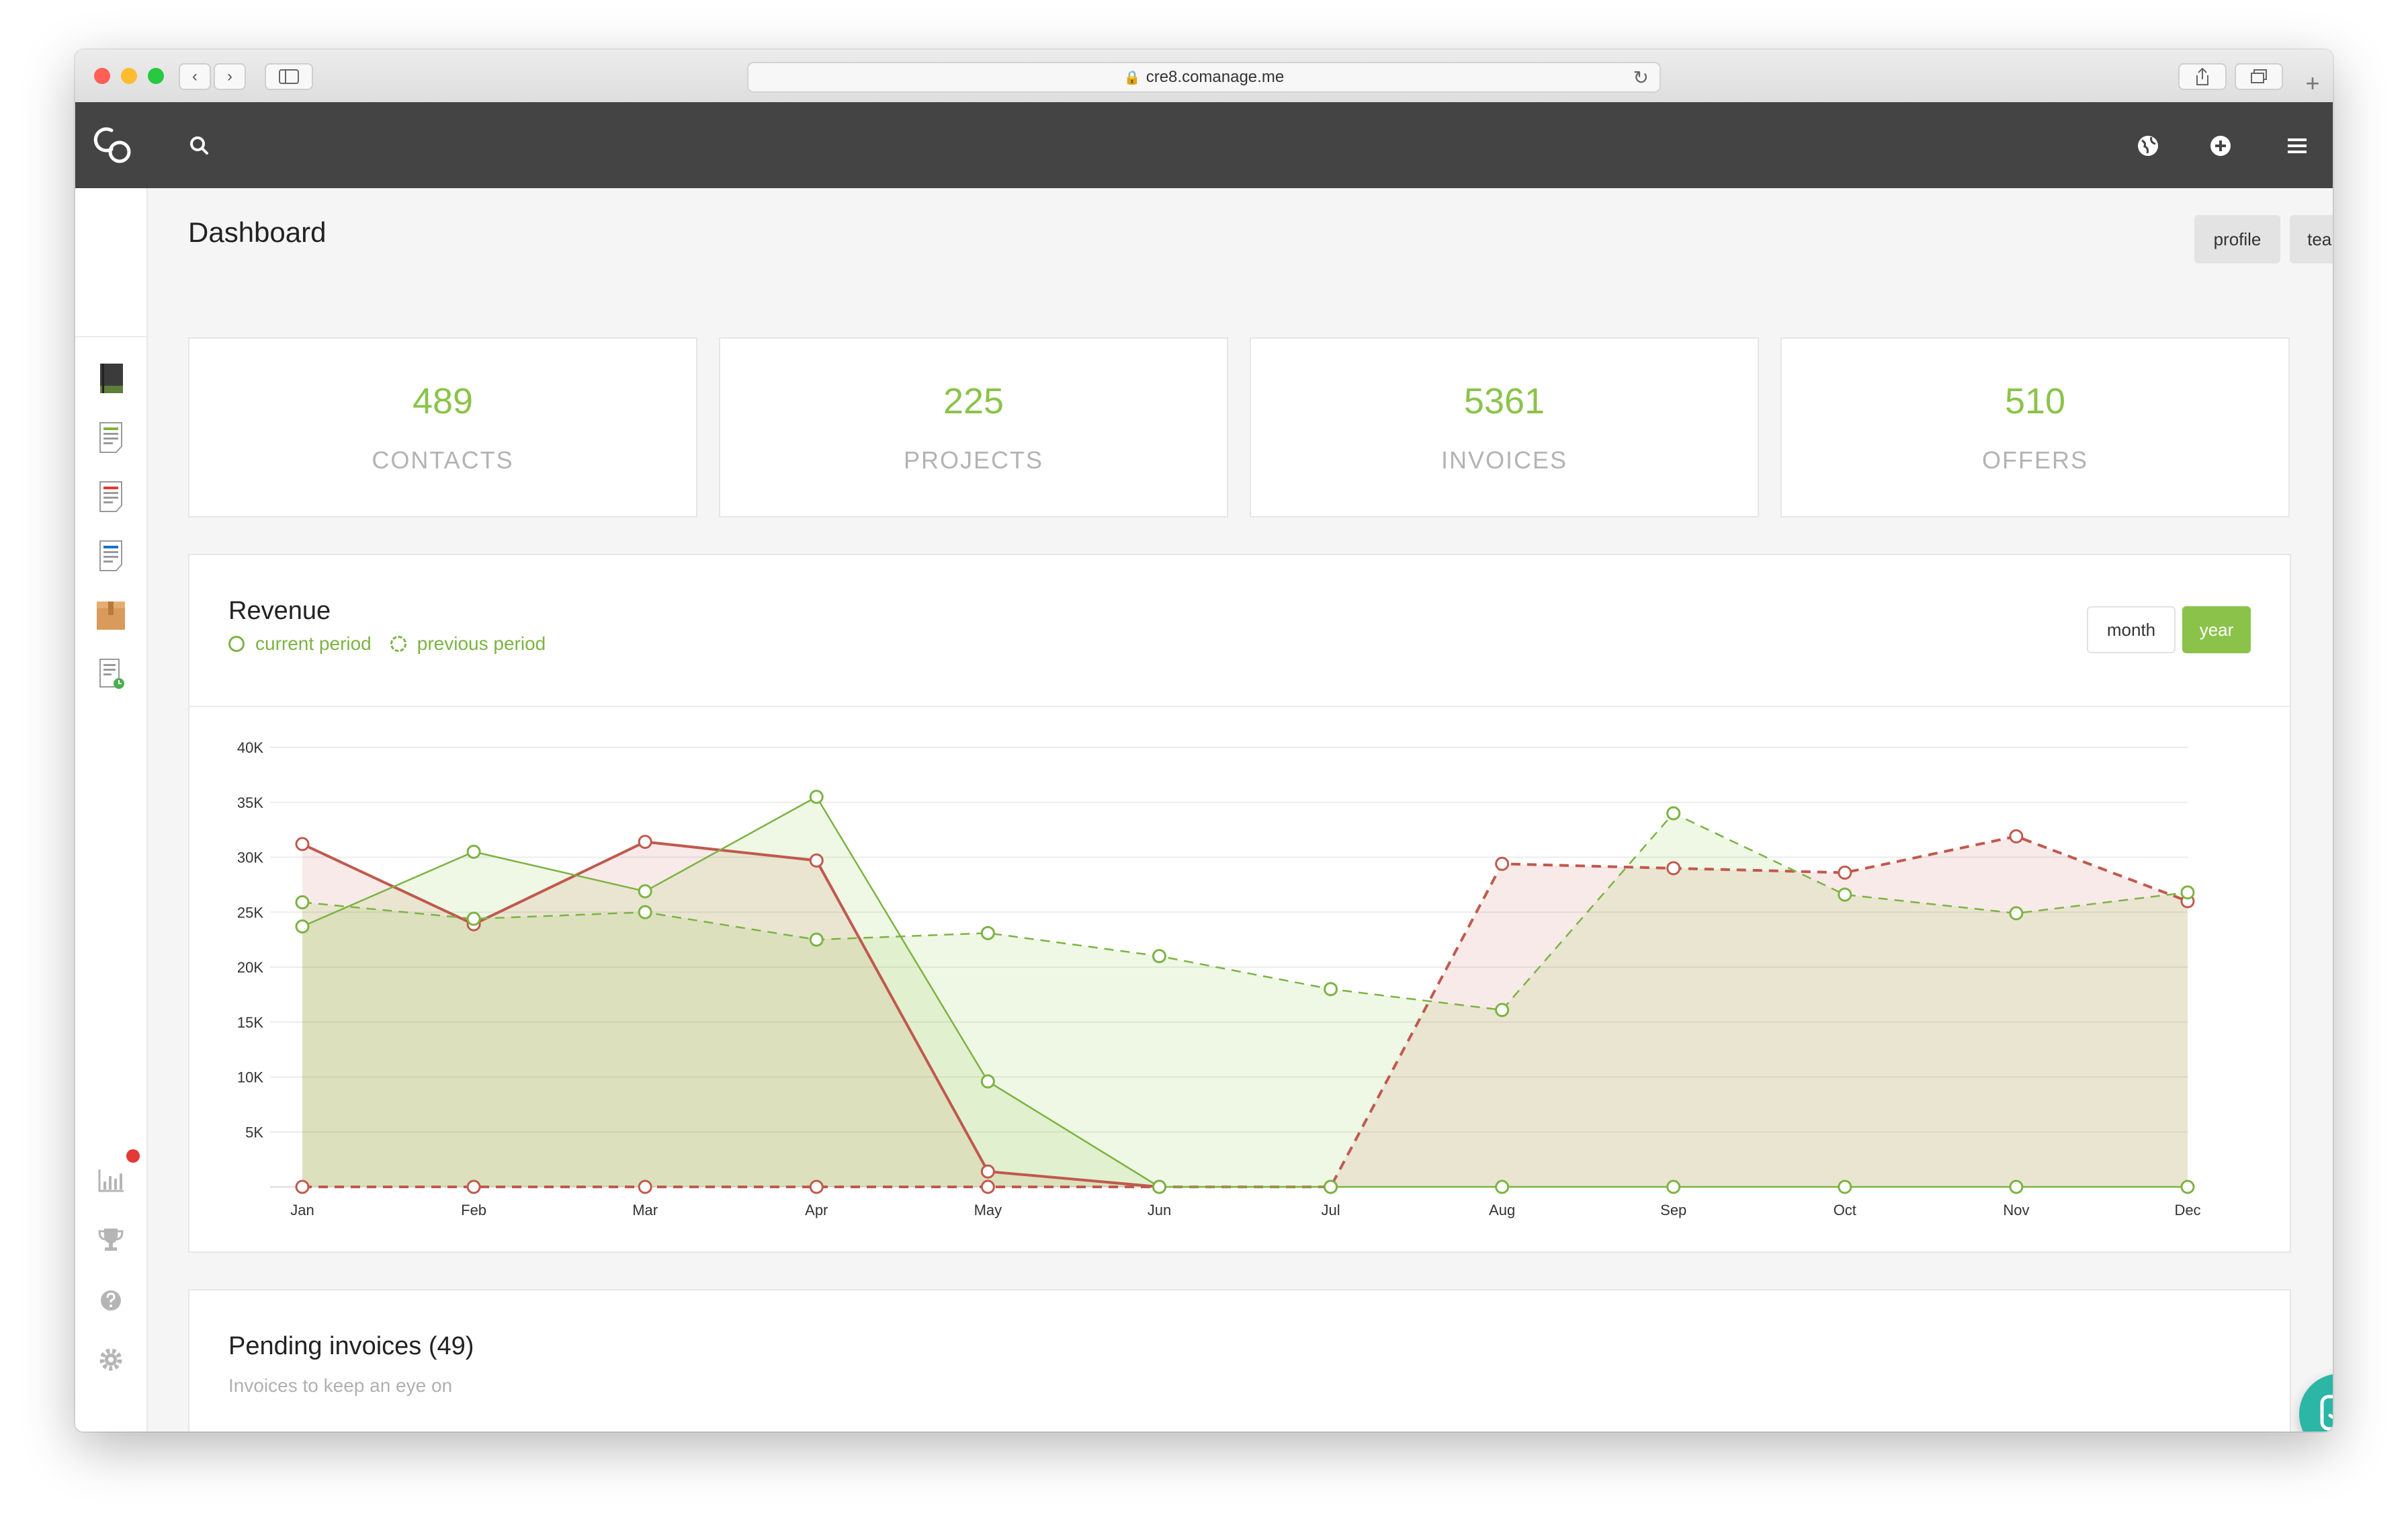  What do you see at coordinates (110, 674) in the screenshot?
I see `document-clock-icon` at bounding box center [110, 674].